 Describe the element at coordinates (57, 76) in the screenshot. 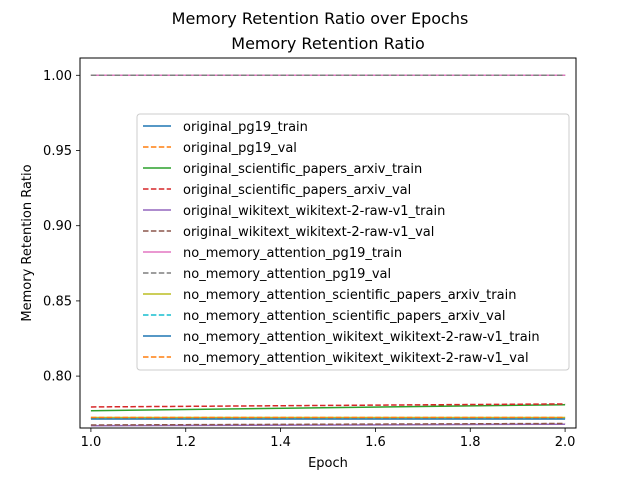

I see `y-tick-label: 1.00` at that location.